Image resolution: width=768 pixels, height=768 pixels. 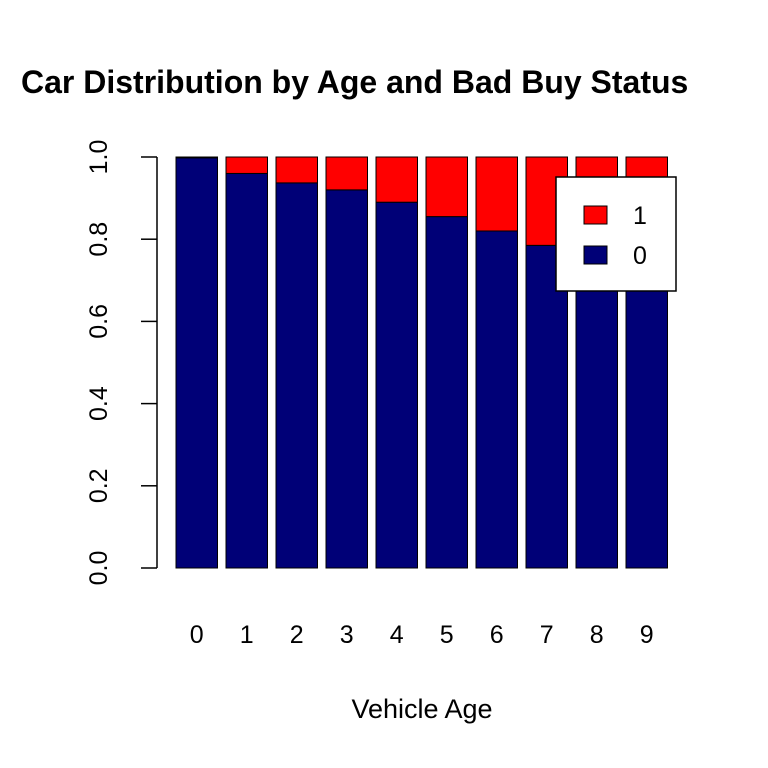 I want to click on x-axis-ticks: 0 1 2 3 4 5 6 7 8 9, so click(x=422, y=635).